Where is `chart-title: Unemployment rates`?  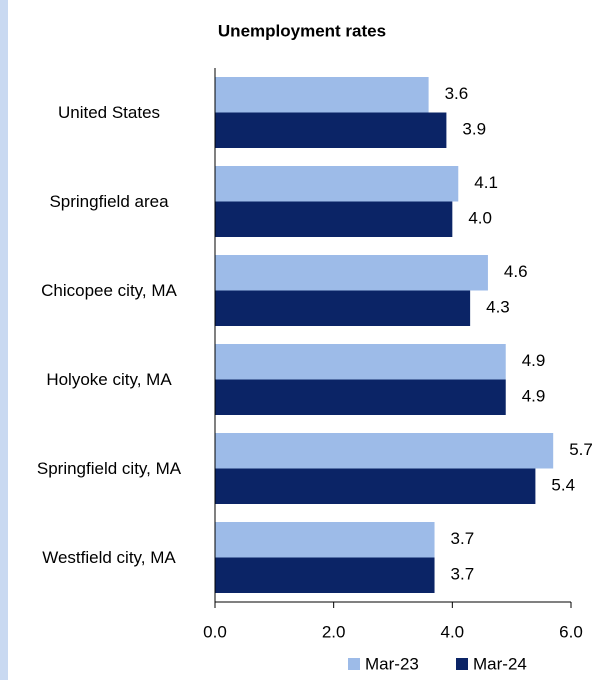
chart-title: Unemployment rates is located at coordinates (302, 30).